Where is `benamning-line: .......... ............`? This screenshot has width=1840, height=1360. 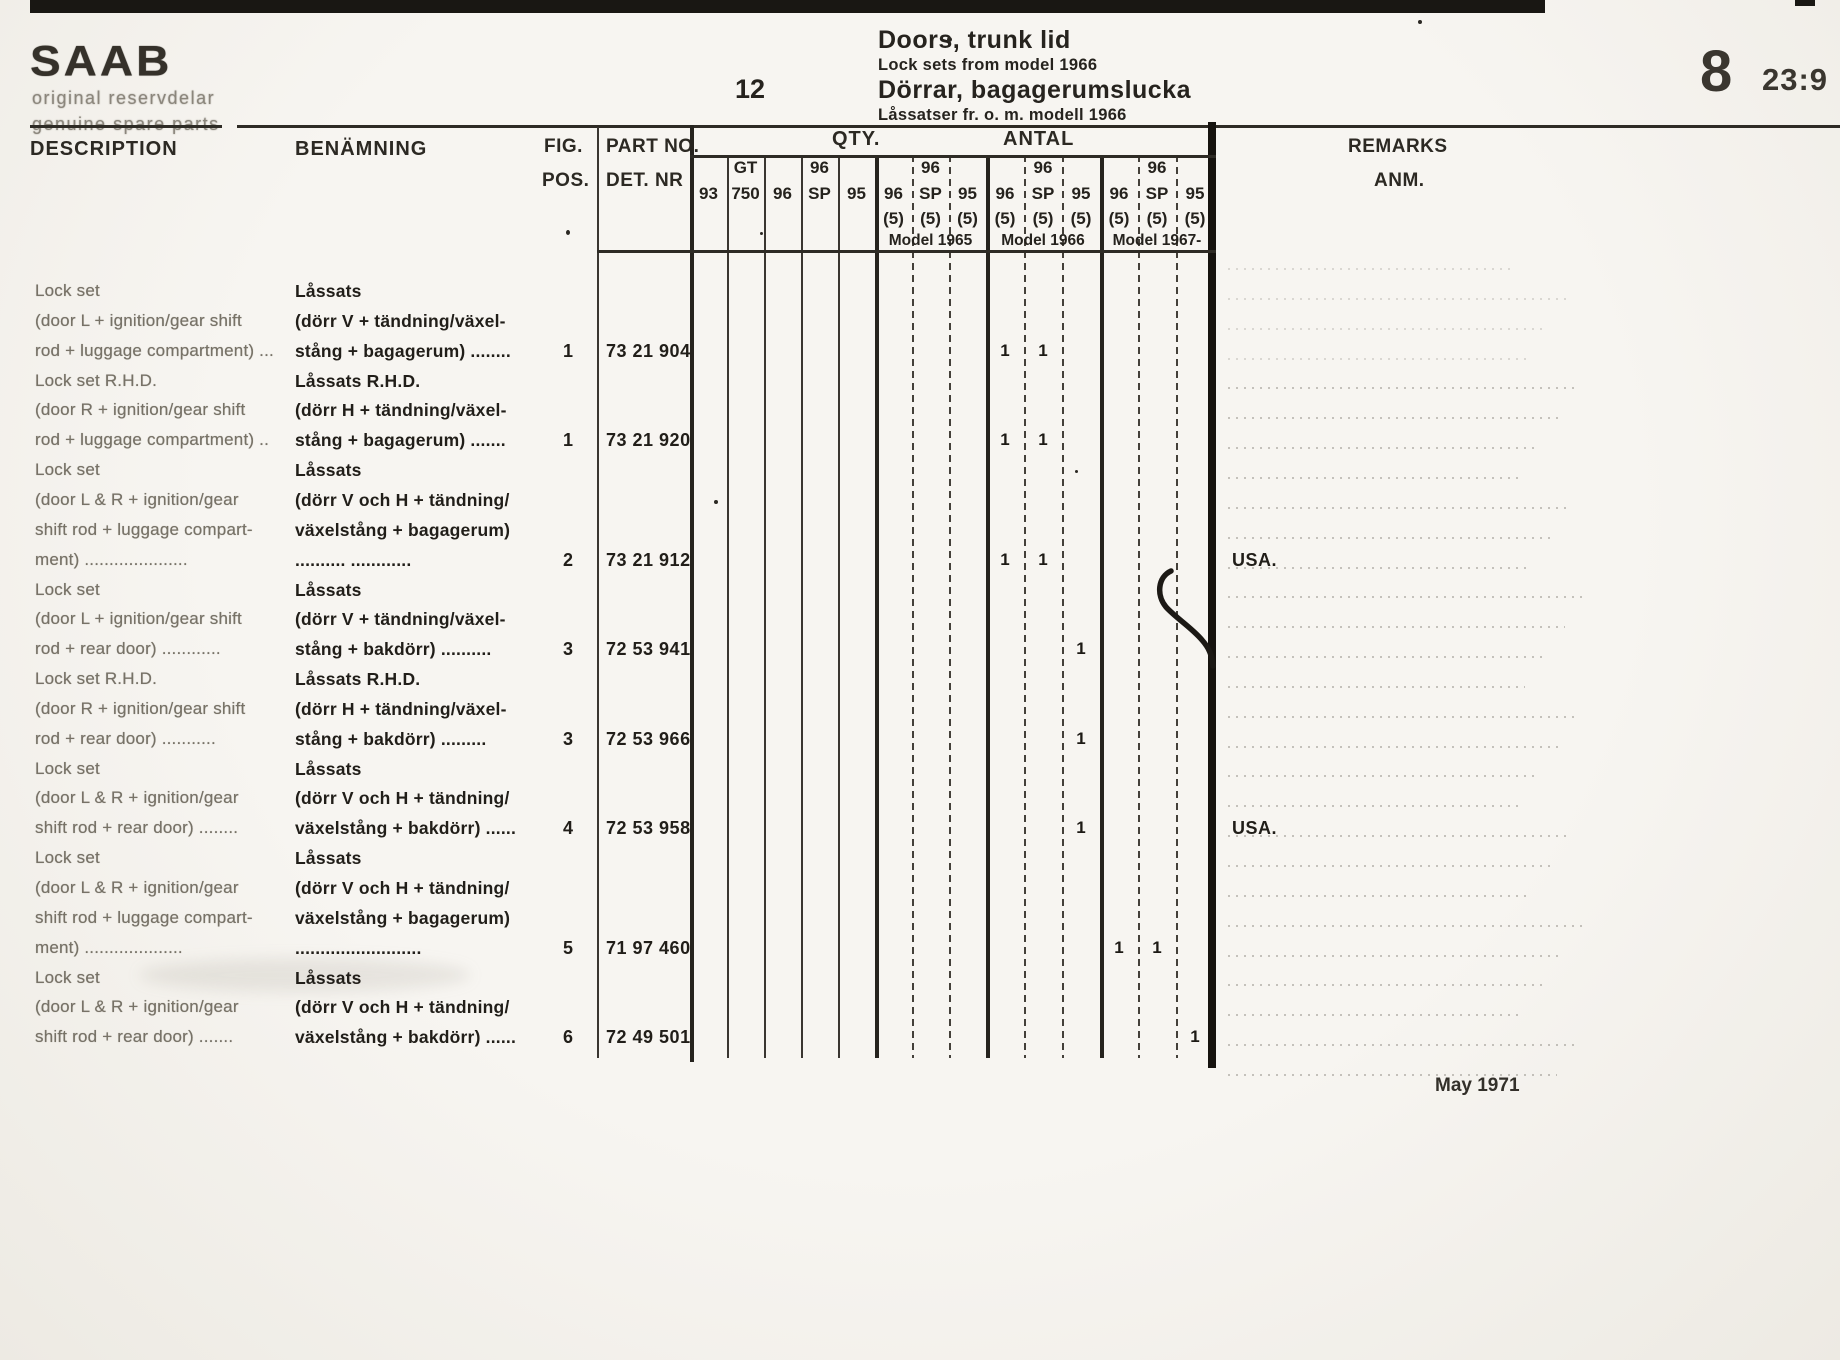
benamning-line: .......... ............ is located at coordinates (353, 559).